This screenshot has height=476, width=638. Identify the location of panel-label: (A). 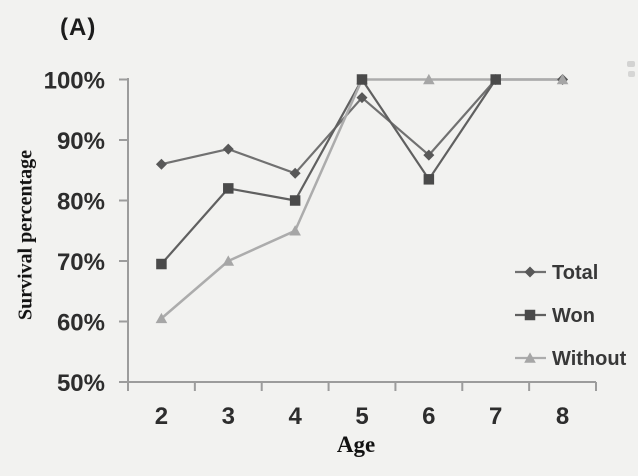
(78, 27).